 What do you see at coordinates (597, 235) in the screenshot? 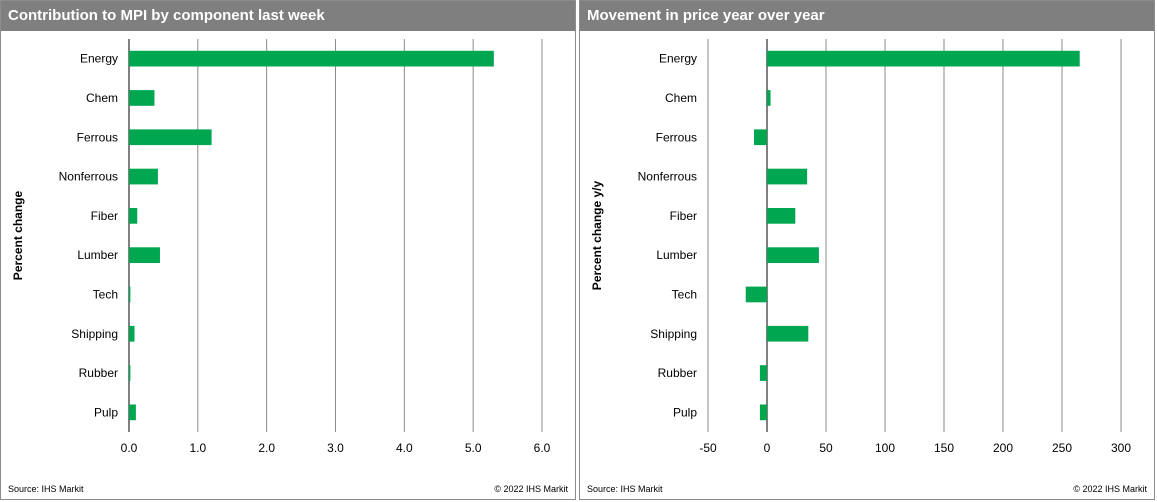
I see `y-axis-title: Percent change y/y` at bounding box center [597, 235].